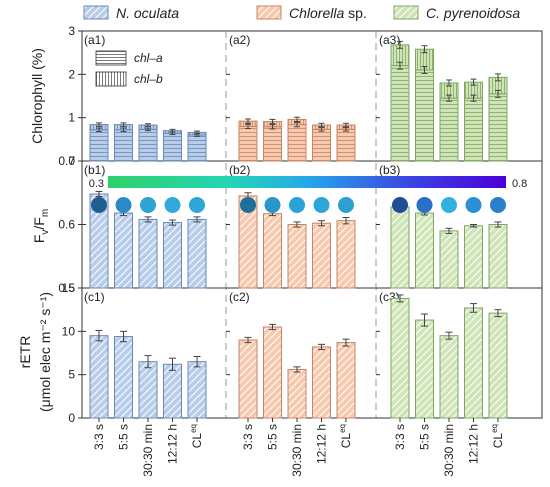 This screenshot has width=550, height=487. I want to click on panel-label-b3: (b3), so click(389, 170).